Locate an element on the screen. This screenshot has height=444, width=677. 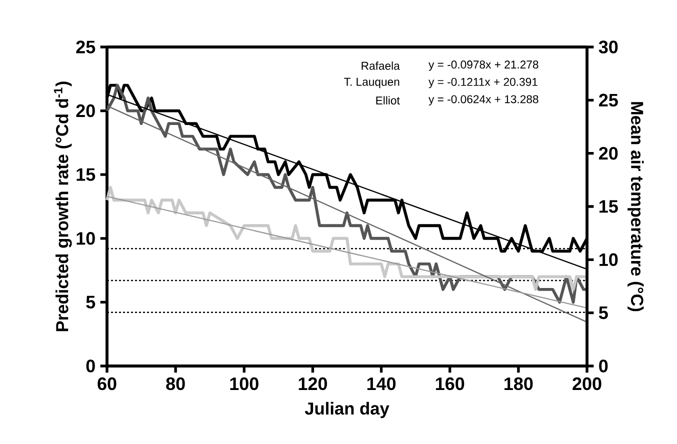
annotation: Elliot is located at coordinates (388, 100).